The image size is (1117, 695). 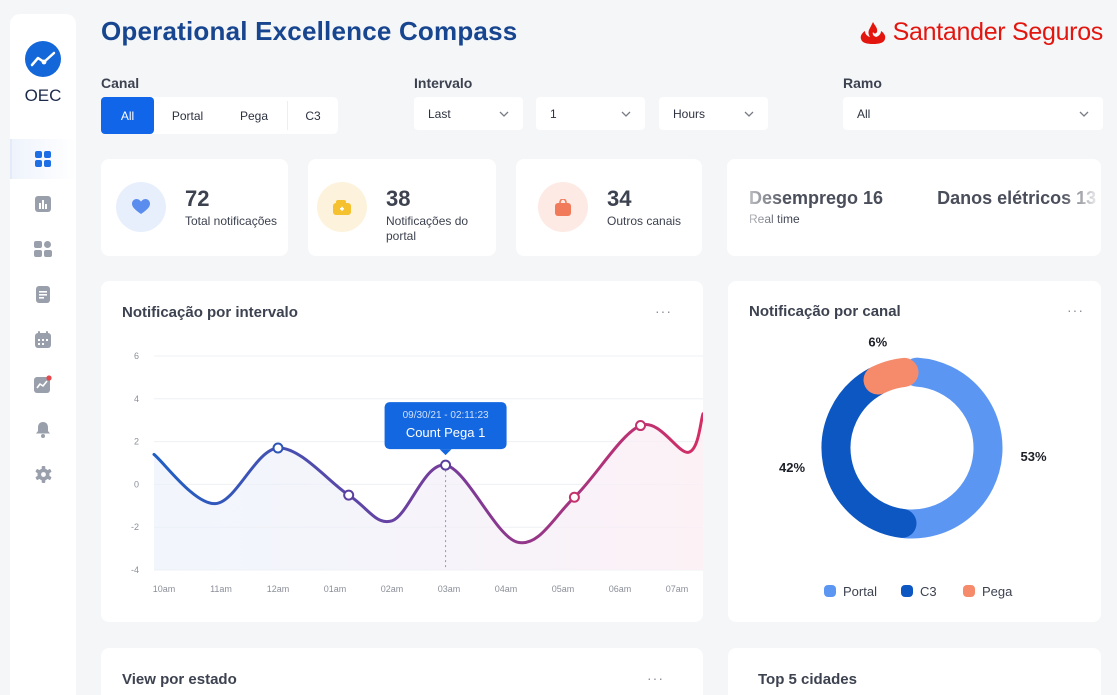 I want to click on donut-label: 42%, so click(x=792, y=467).